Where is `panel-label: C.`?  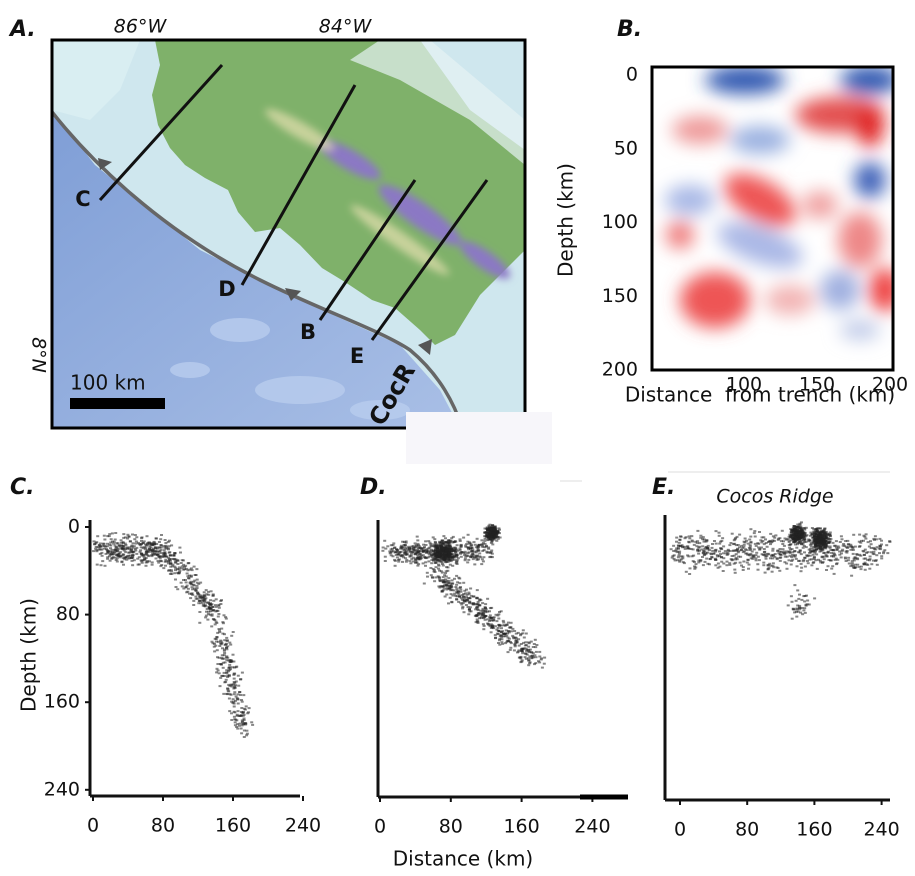 panel-label: C. is located at coordinates (22, 487).